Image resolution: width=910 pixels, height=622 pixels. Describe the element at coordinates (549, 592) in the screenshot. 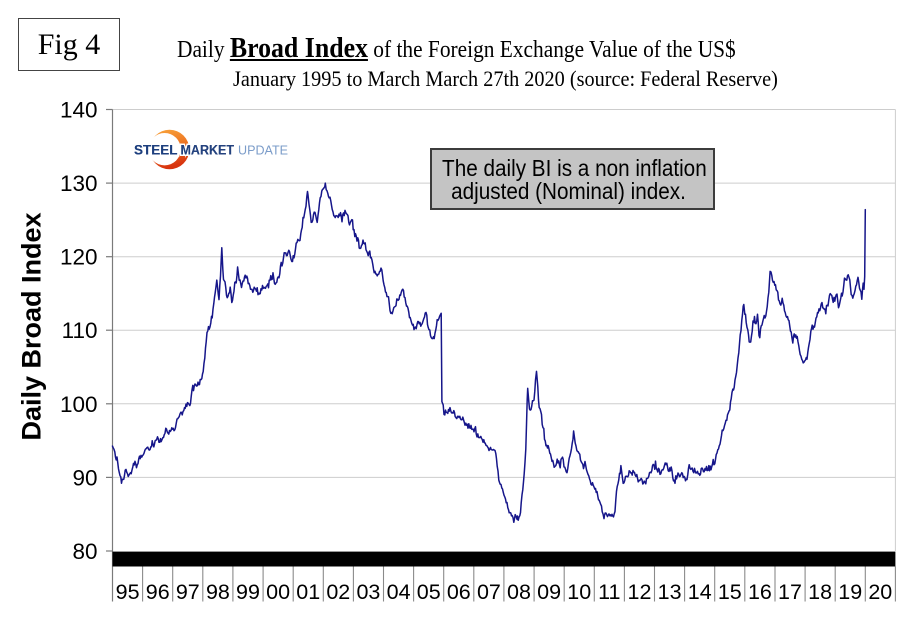

I see `svg-text: 09` at that location.